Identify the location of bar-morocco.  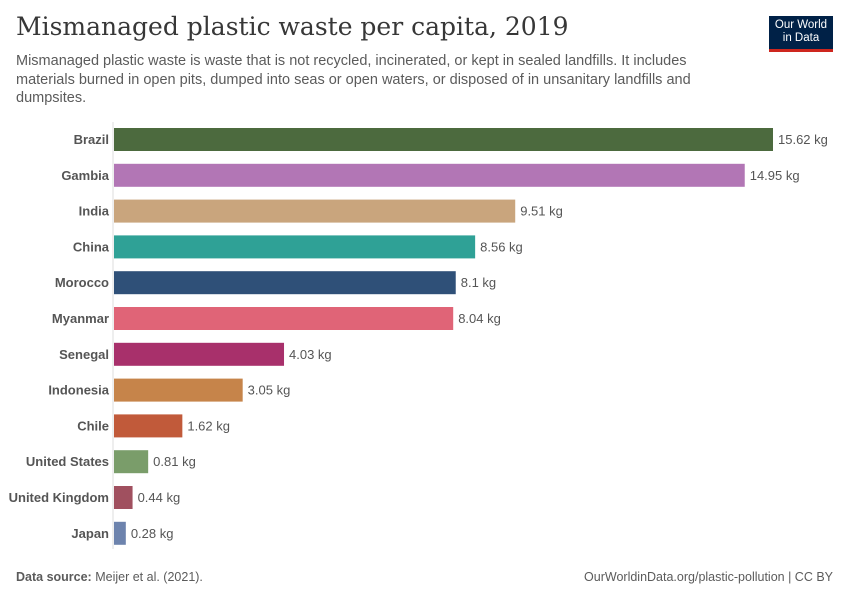
(285, 283).